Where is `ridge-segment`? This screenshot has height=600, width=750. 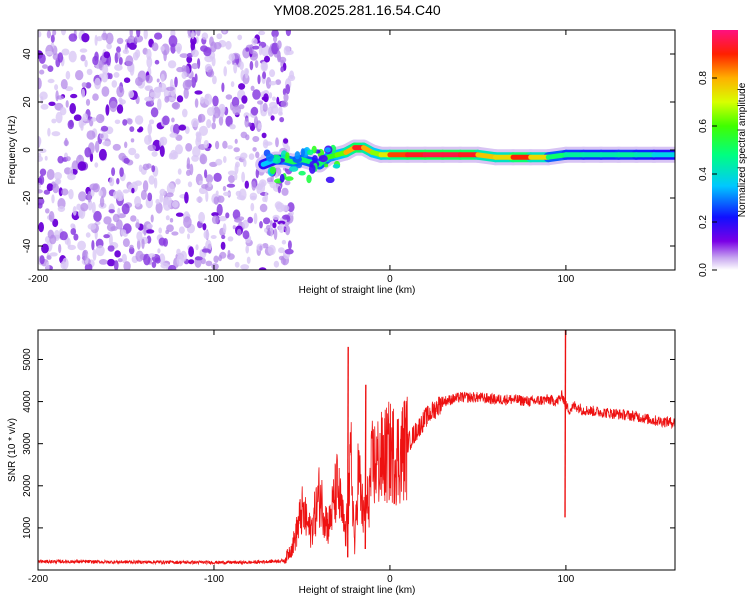 ridge-segment is located at coordinates (557, 156).